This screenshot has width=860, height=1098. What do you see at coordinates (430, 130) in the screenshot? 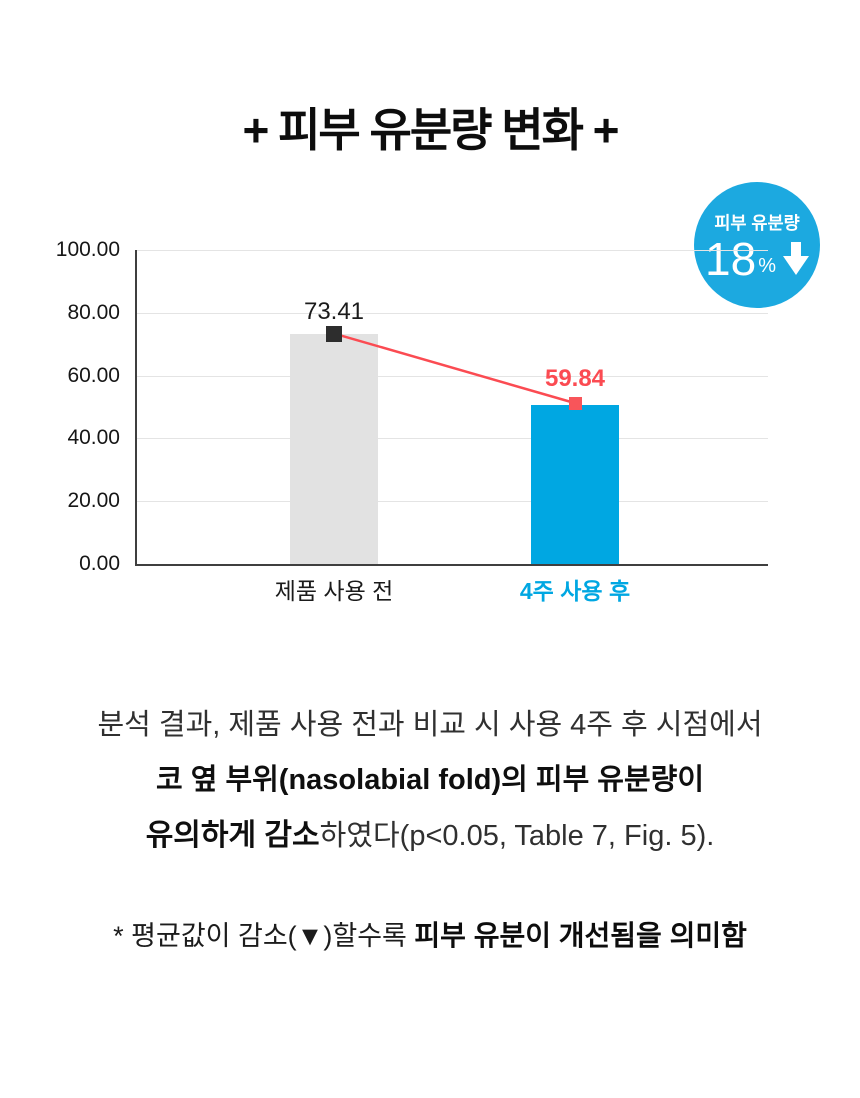
I see `page-title: + 피부 유분량 변화 +` at bounding box center [430, 130].